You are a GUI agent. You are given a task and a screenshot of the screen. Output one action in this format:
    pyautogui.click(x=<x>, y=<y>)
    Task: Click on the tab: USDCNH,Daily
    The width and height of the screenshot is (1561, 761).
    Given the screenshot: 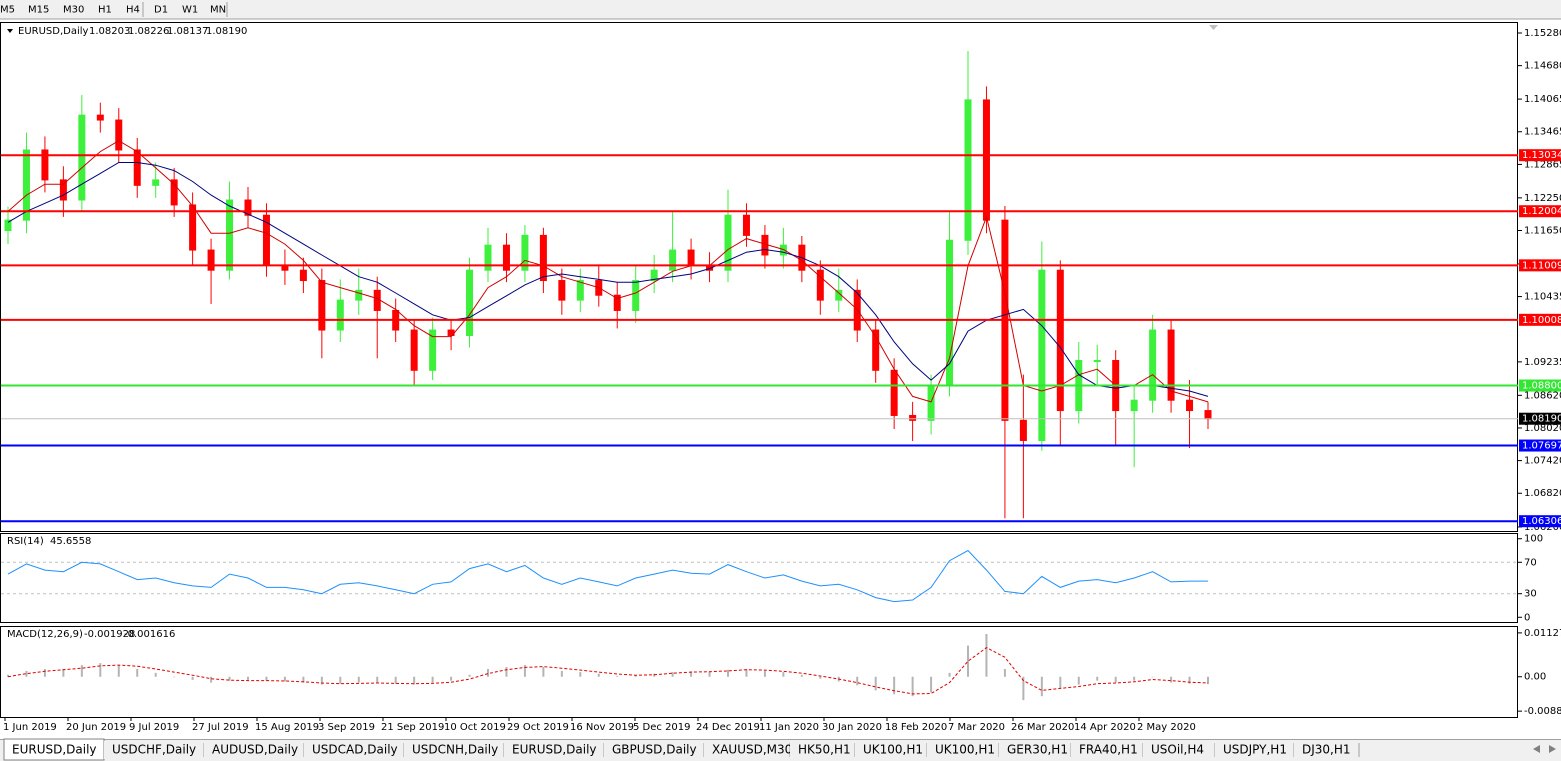 What is the action you would take?
    pyautogui.click(x=454, y=750)
    